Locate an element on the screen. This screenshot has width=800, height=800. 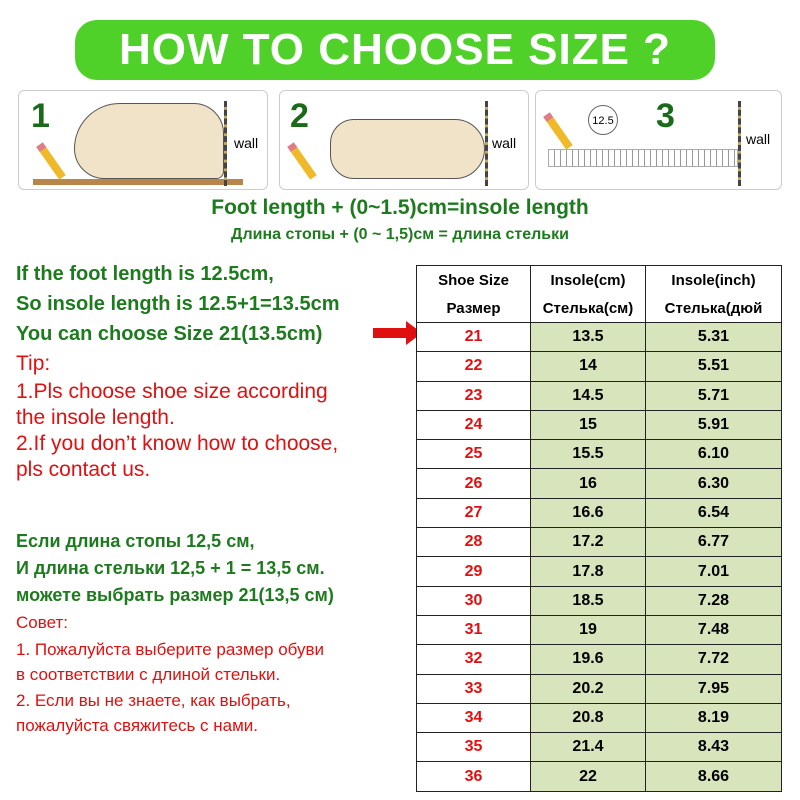
tip-ru-line: Совет: is located at coordinates (42, 622).